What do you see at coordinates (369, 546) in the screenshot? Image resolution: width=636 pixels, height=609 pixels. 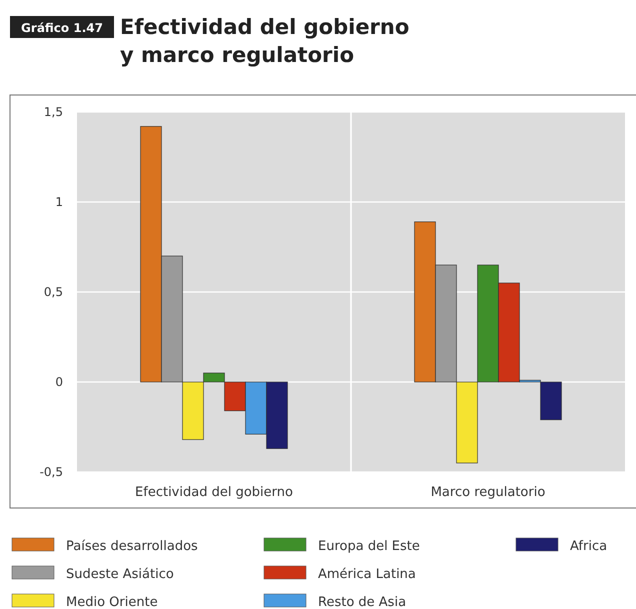 I see `legend-label: Europa del Este` at bounding box center [369, 546].